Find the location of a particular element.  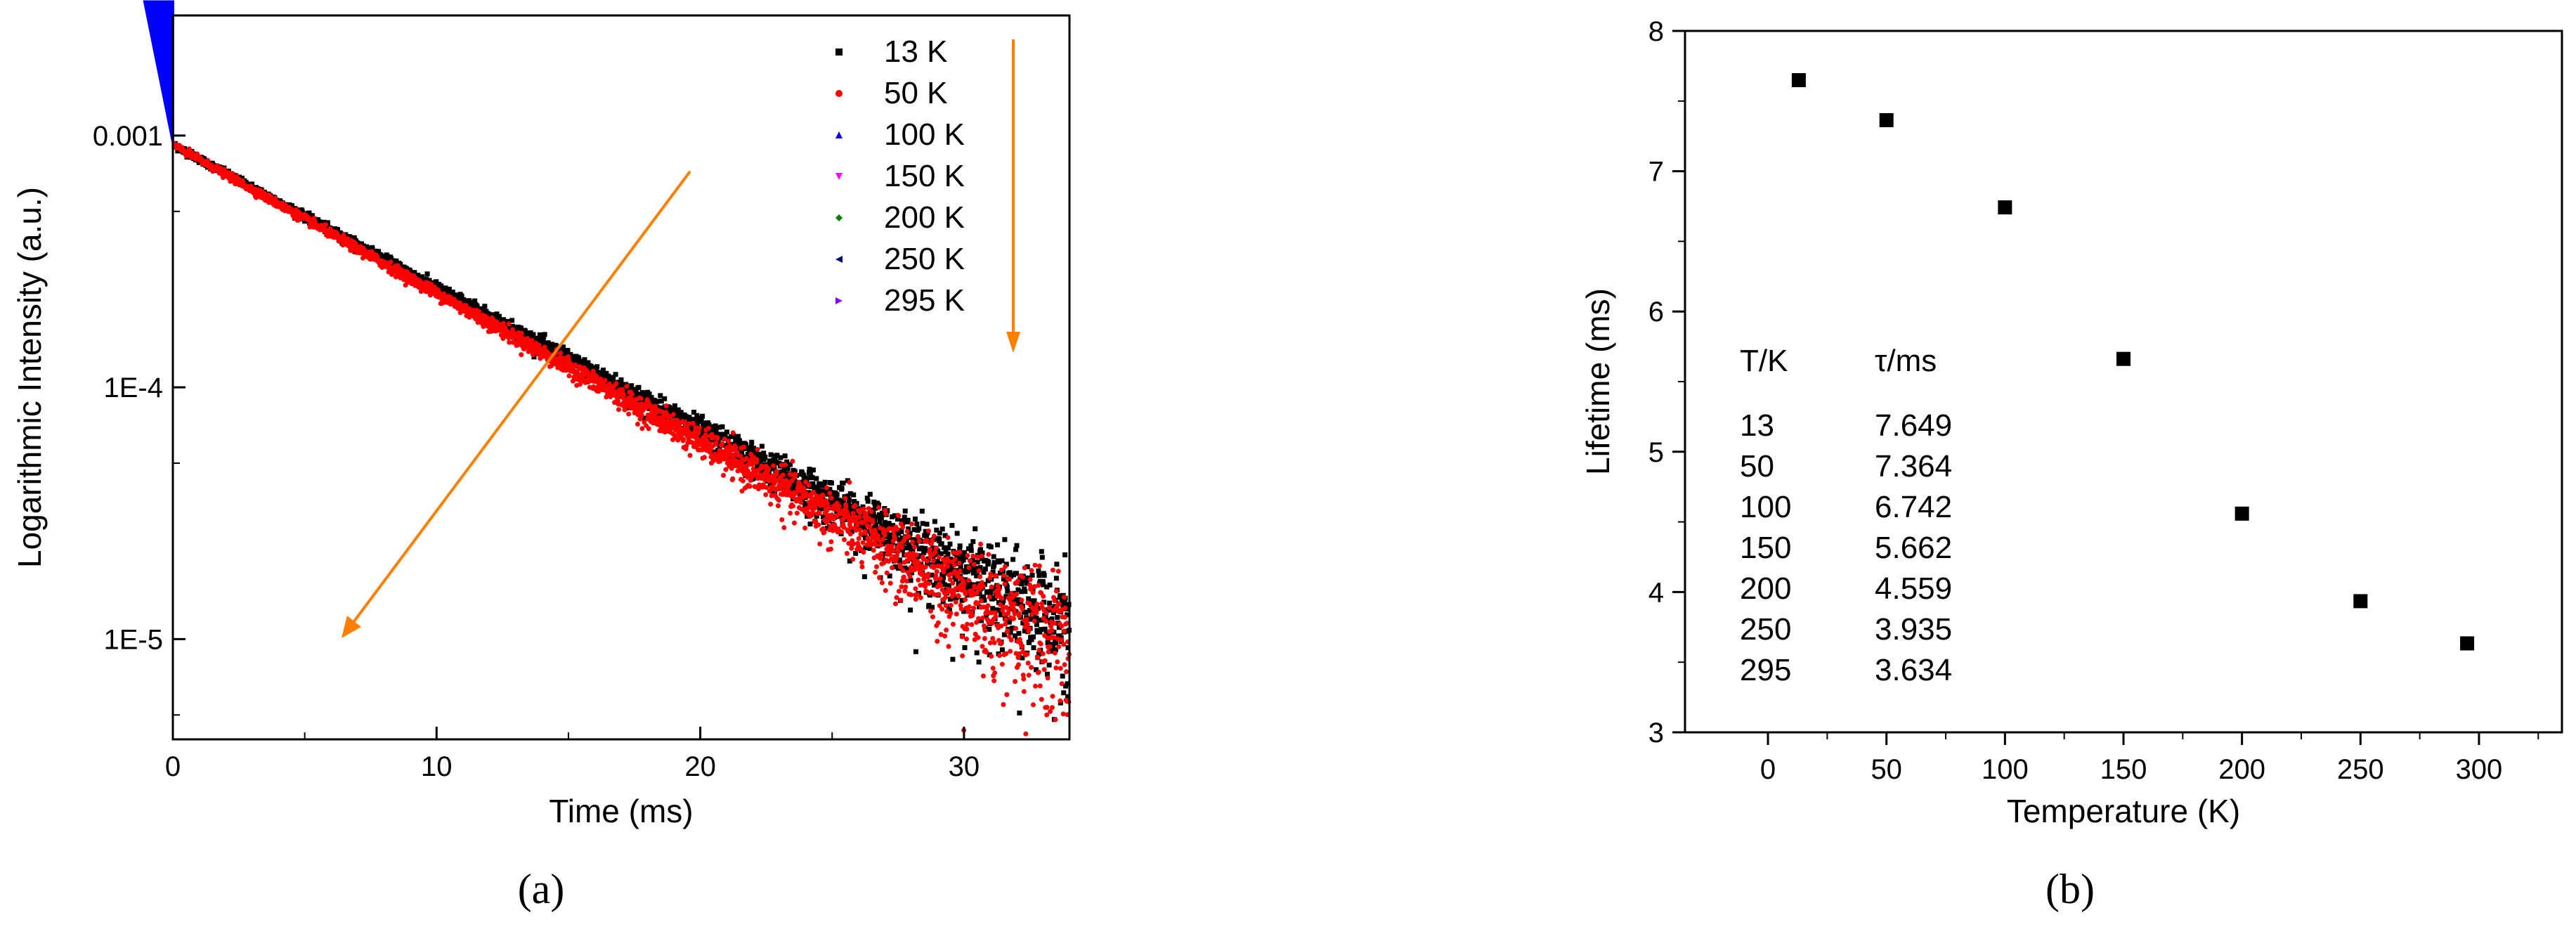

trend-arrow-diagonal is located at coordinates (520, 399).